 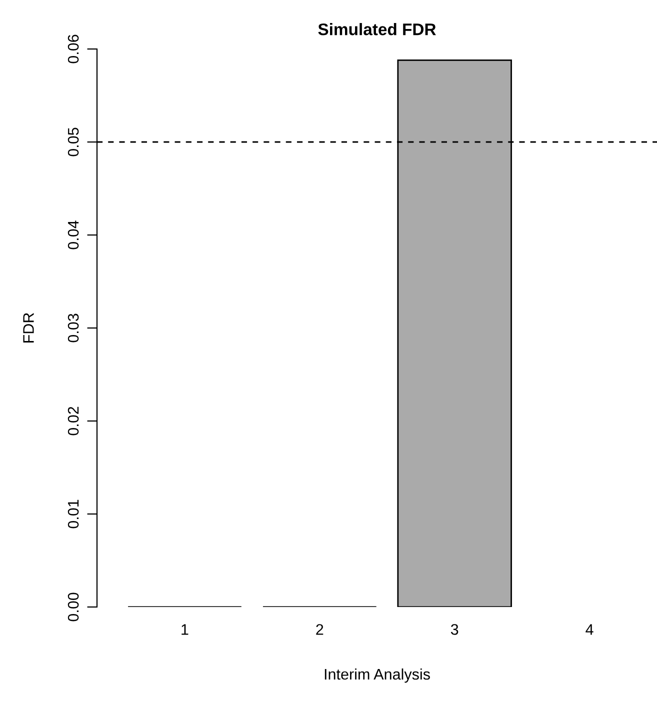 I want to click on y-tick-label: 0.02, so click(x=73, y=421).